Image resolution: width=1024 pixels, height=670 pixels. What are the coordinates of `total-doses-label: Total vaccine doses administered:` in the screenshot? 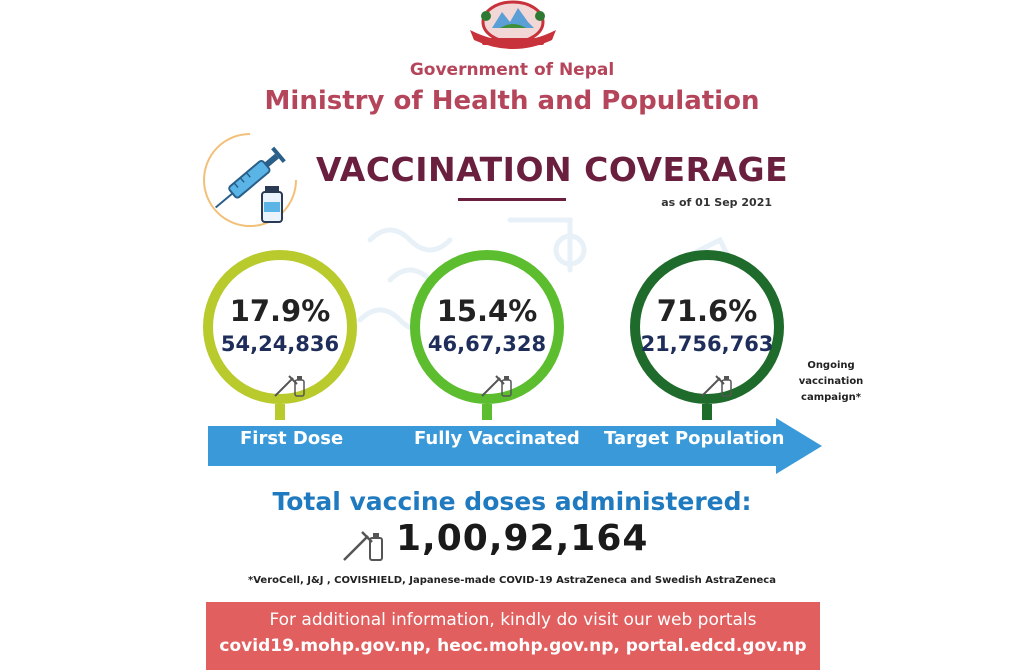 It's located at (512, 501).